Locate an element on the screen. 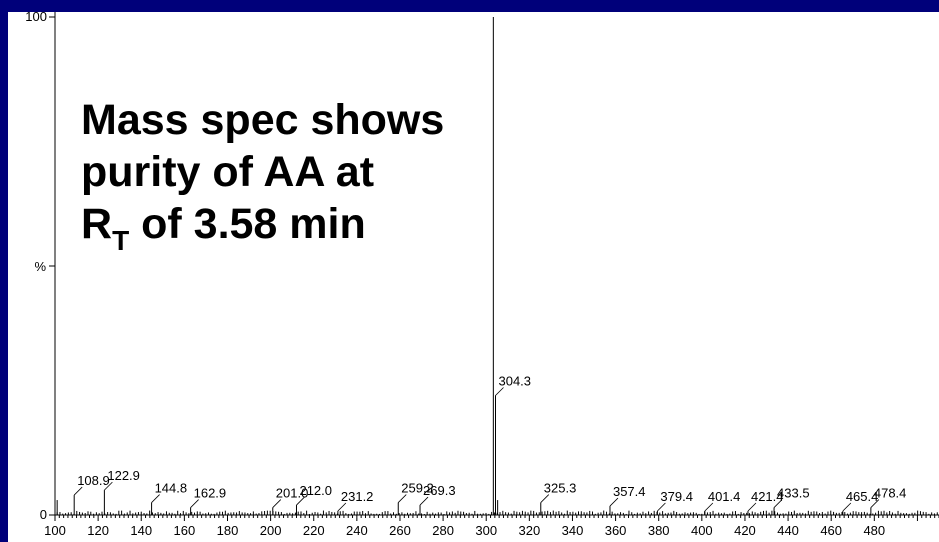 This screenshot has width=939, height=542. peak-label: 269.3 is located at coordinates (439, 490).